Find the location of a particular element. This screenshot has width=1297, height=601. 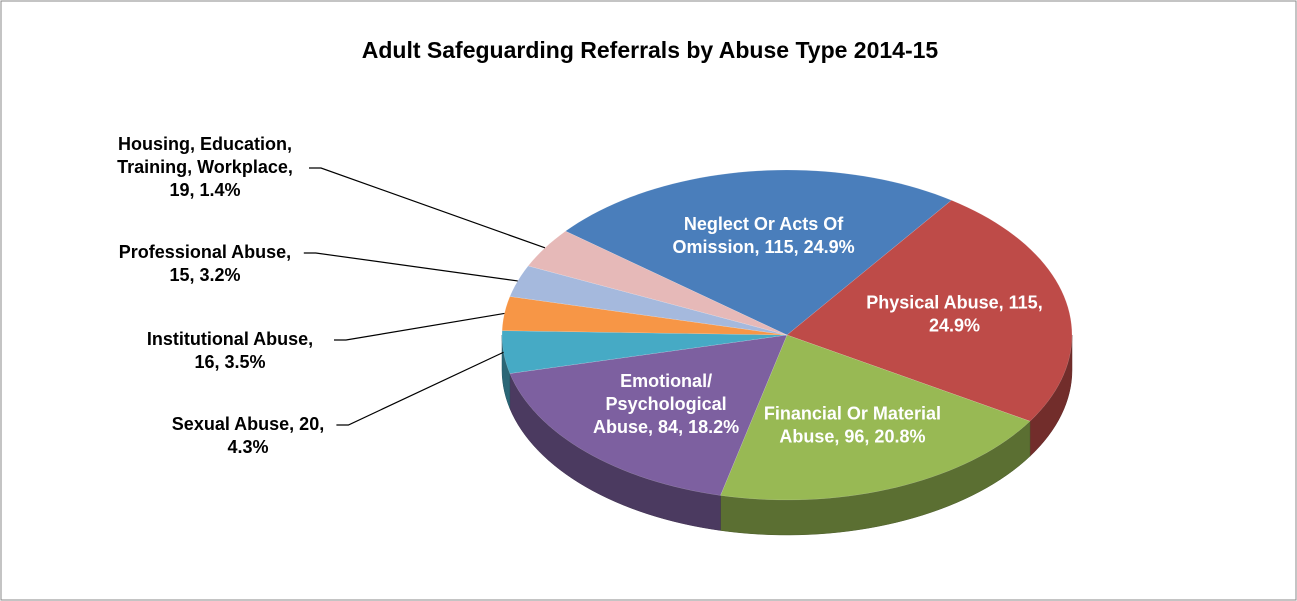

data-label: Training, Workplace, is located at coordinates (205, 167).